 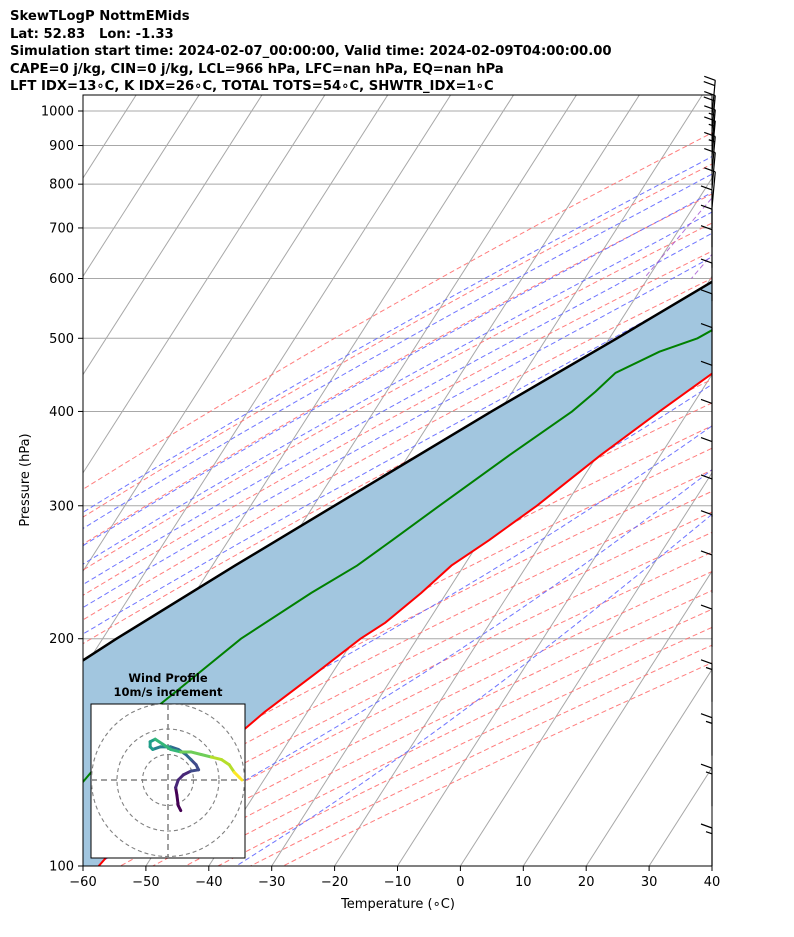 What do you see at coordinates (208, 882) in the screenshot?
I see `x-tick-label: −40` at bounding box center [208, 882].